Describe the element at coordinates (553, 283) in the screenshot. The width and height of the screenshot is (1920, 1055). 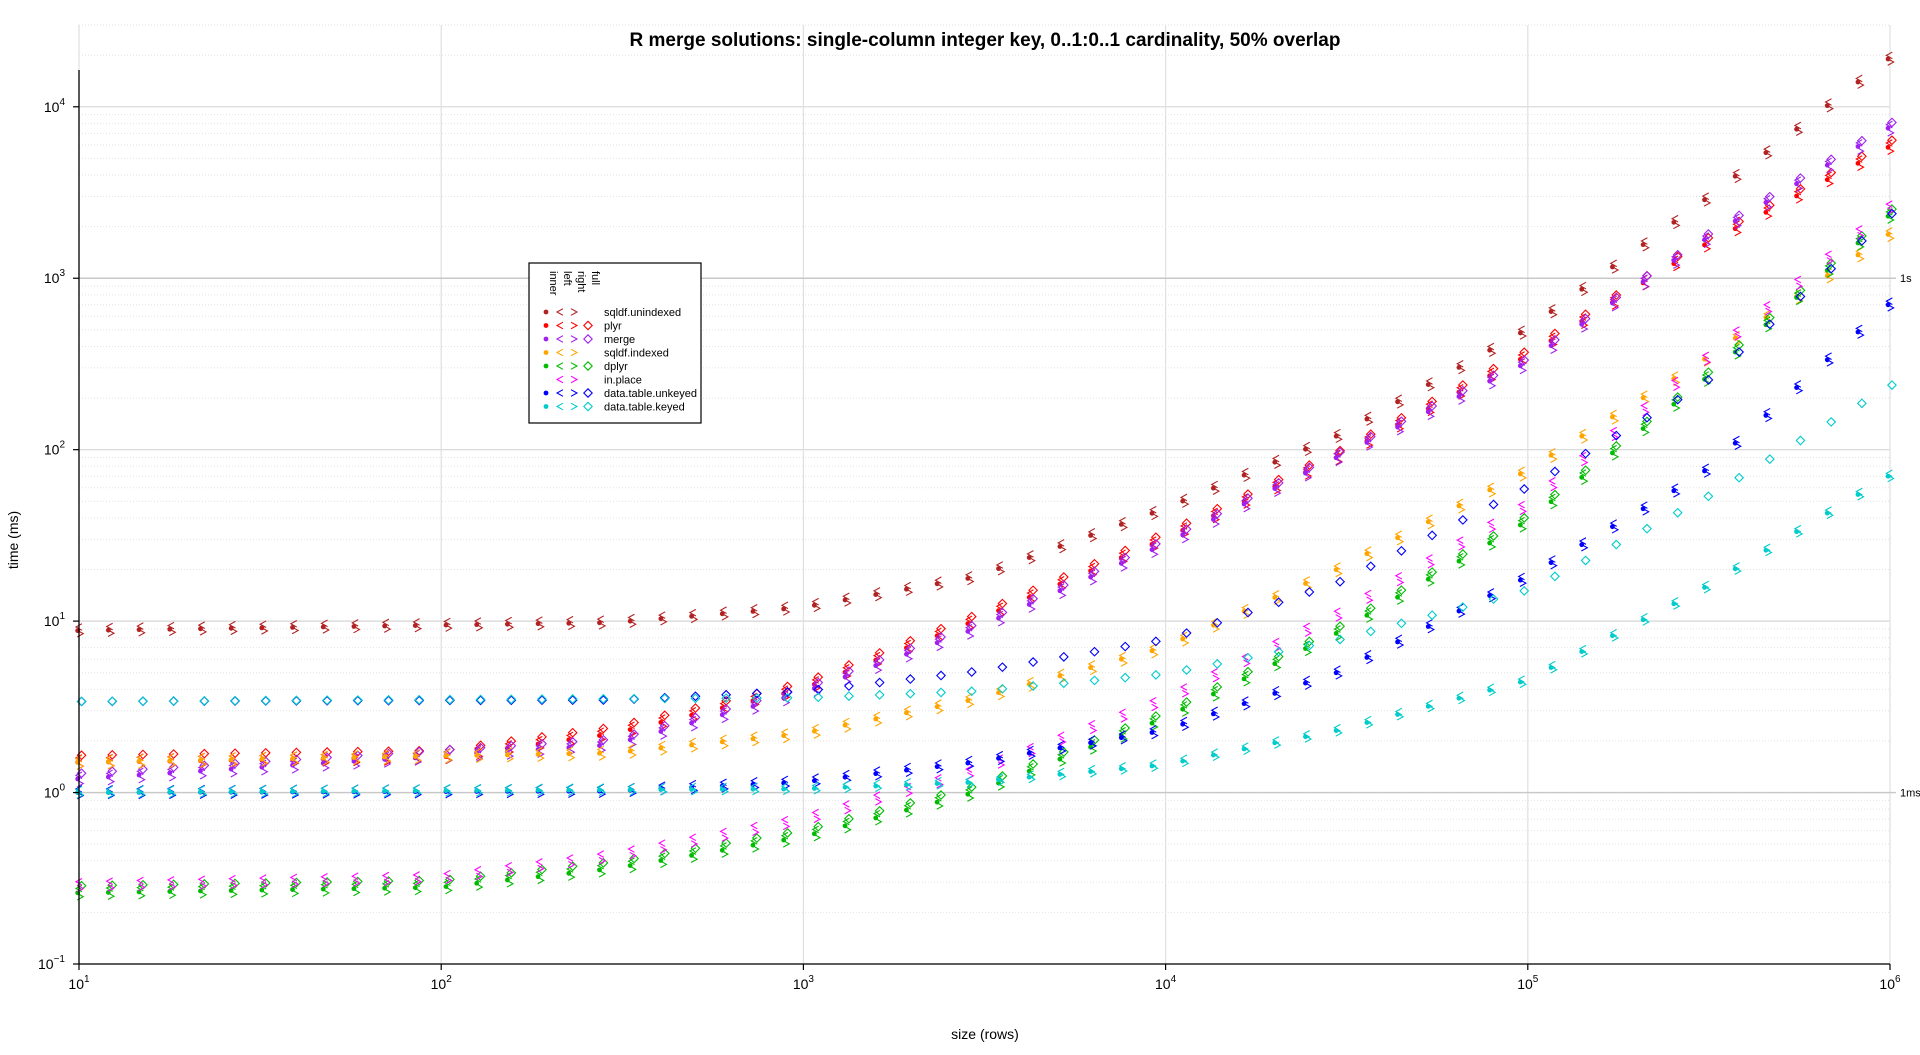
I see `legend-column-header: inner` at that location.